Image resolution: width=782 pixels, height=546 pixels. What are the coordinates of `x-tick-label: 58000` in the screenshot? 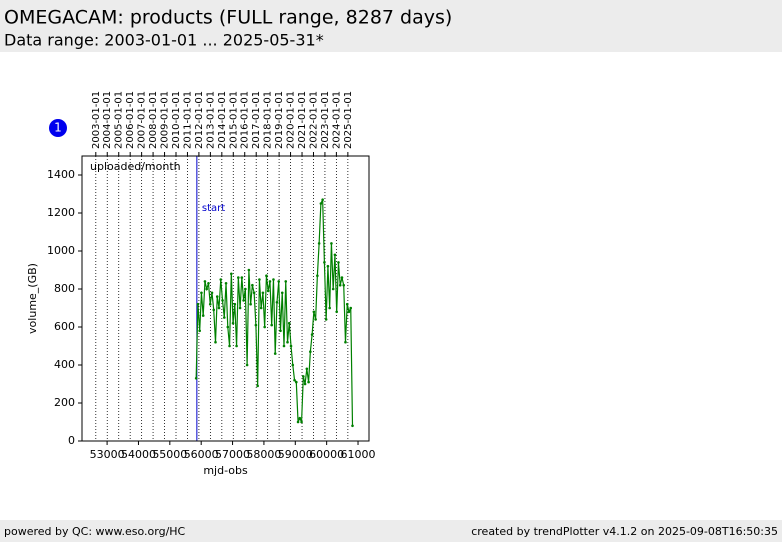 It's located at (263, 454).